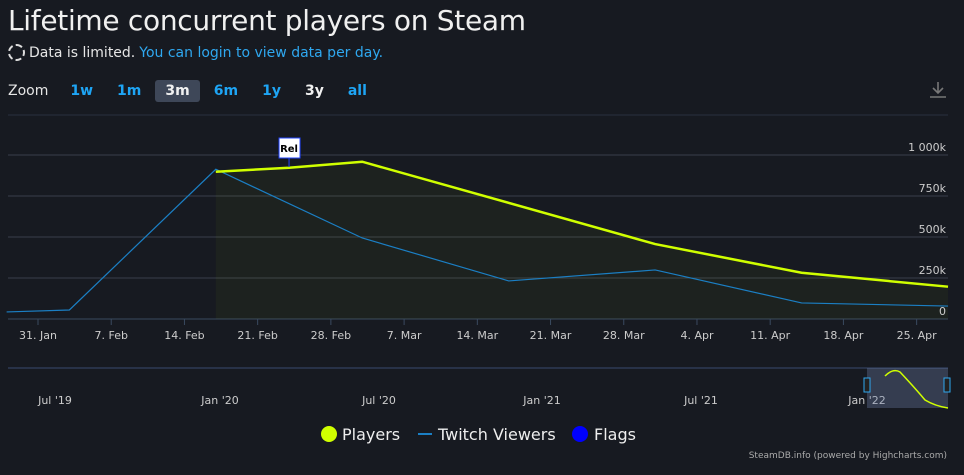  I want to click on zoom-3y-button: 3y, so click(314, 91).